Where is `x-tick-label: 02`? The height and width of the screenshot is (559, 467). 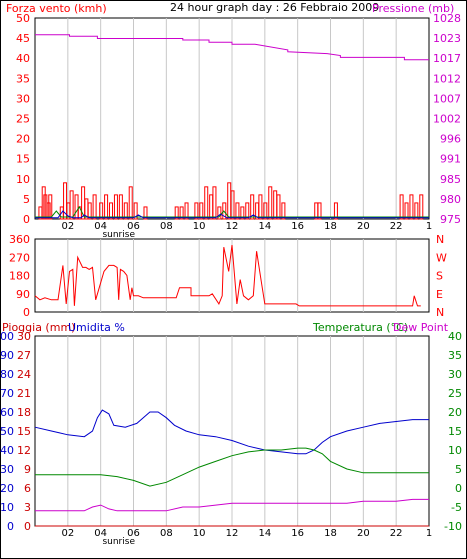 x-tick-label: 02 is located at coordinates (67, 226).